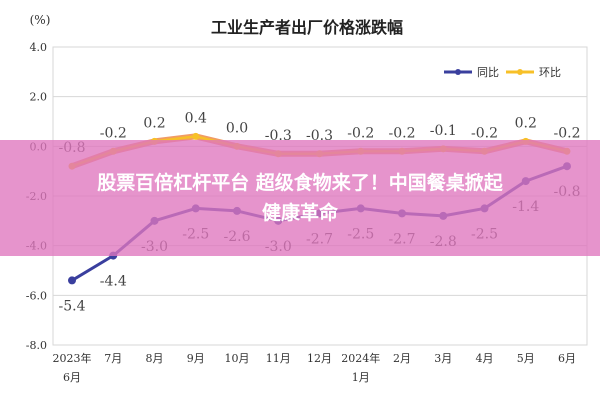  I want to click on banner-text-line-2: 健康革命, so click(299, 213).